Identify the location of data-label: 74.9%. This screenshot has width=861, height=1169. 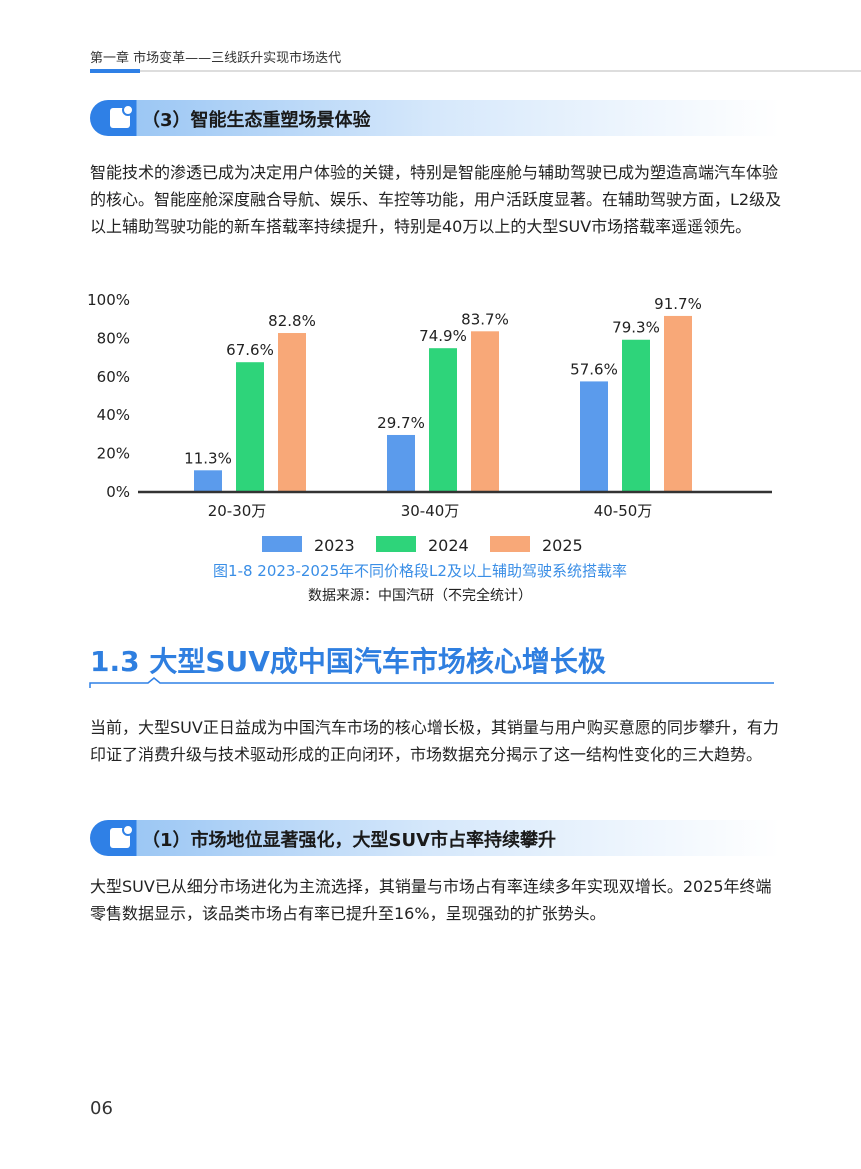
(443, 336).